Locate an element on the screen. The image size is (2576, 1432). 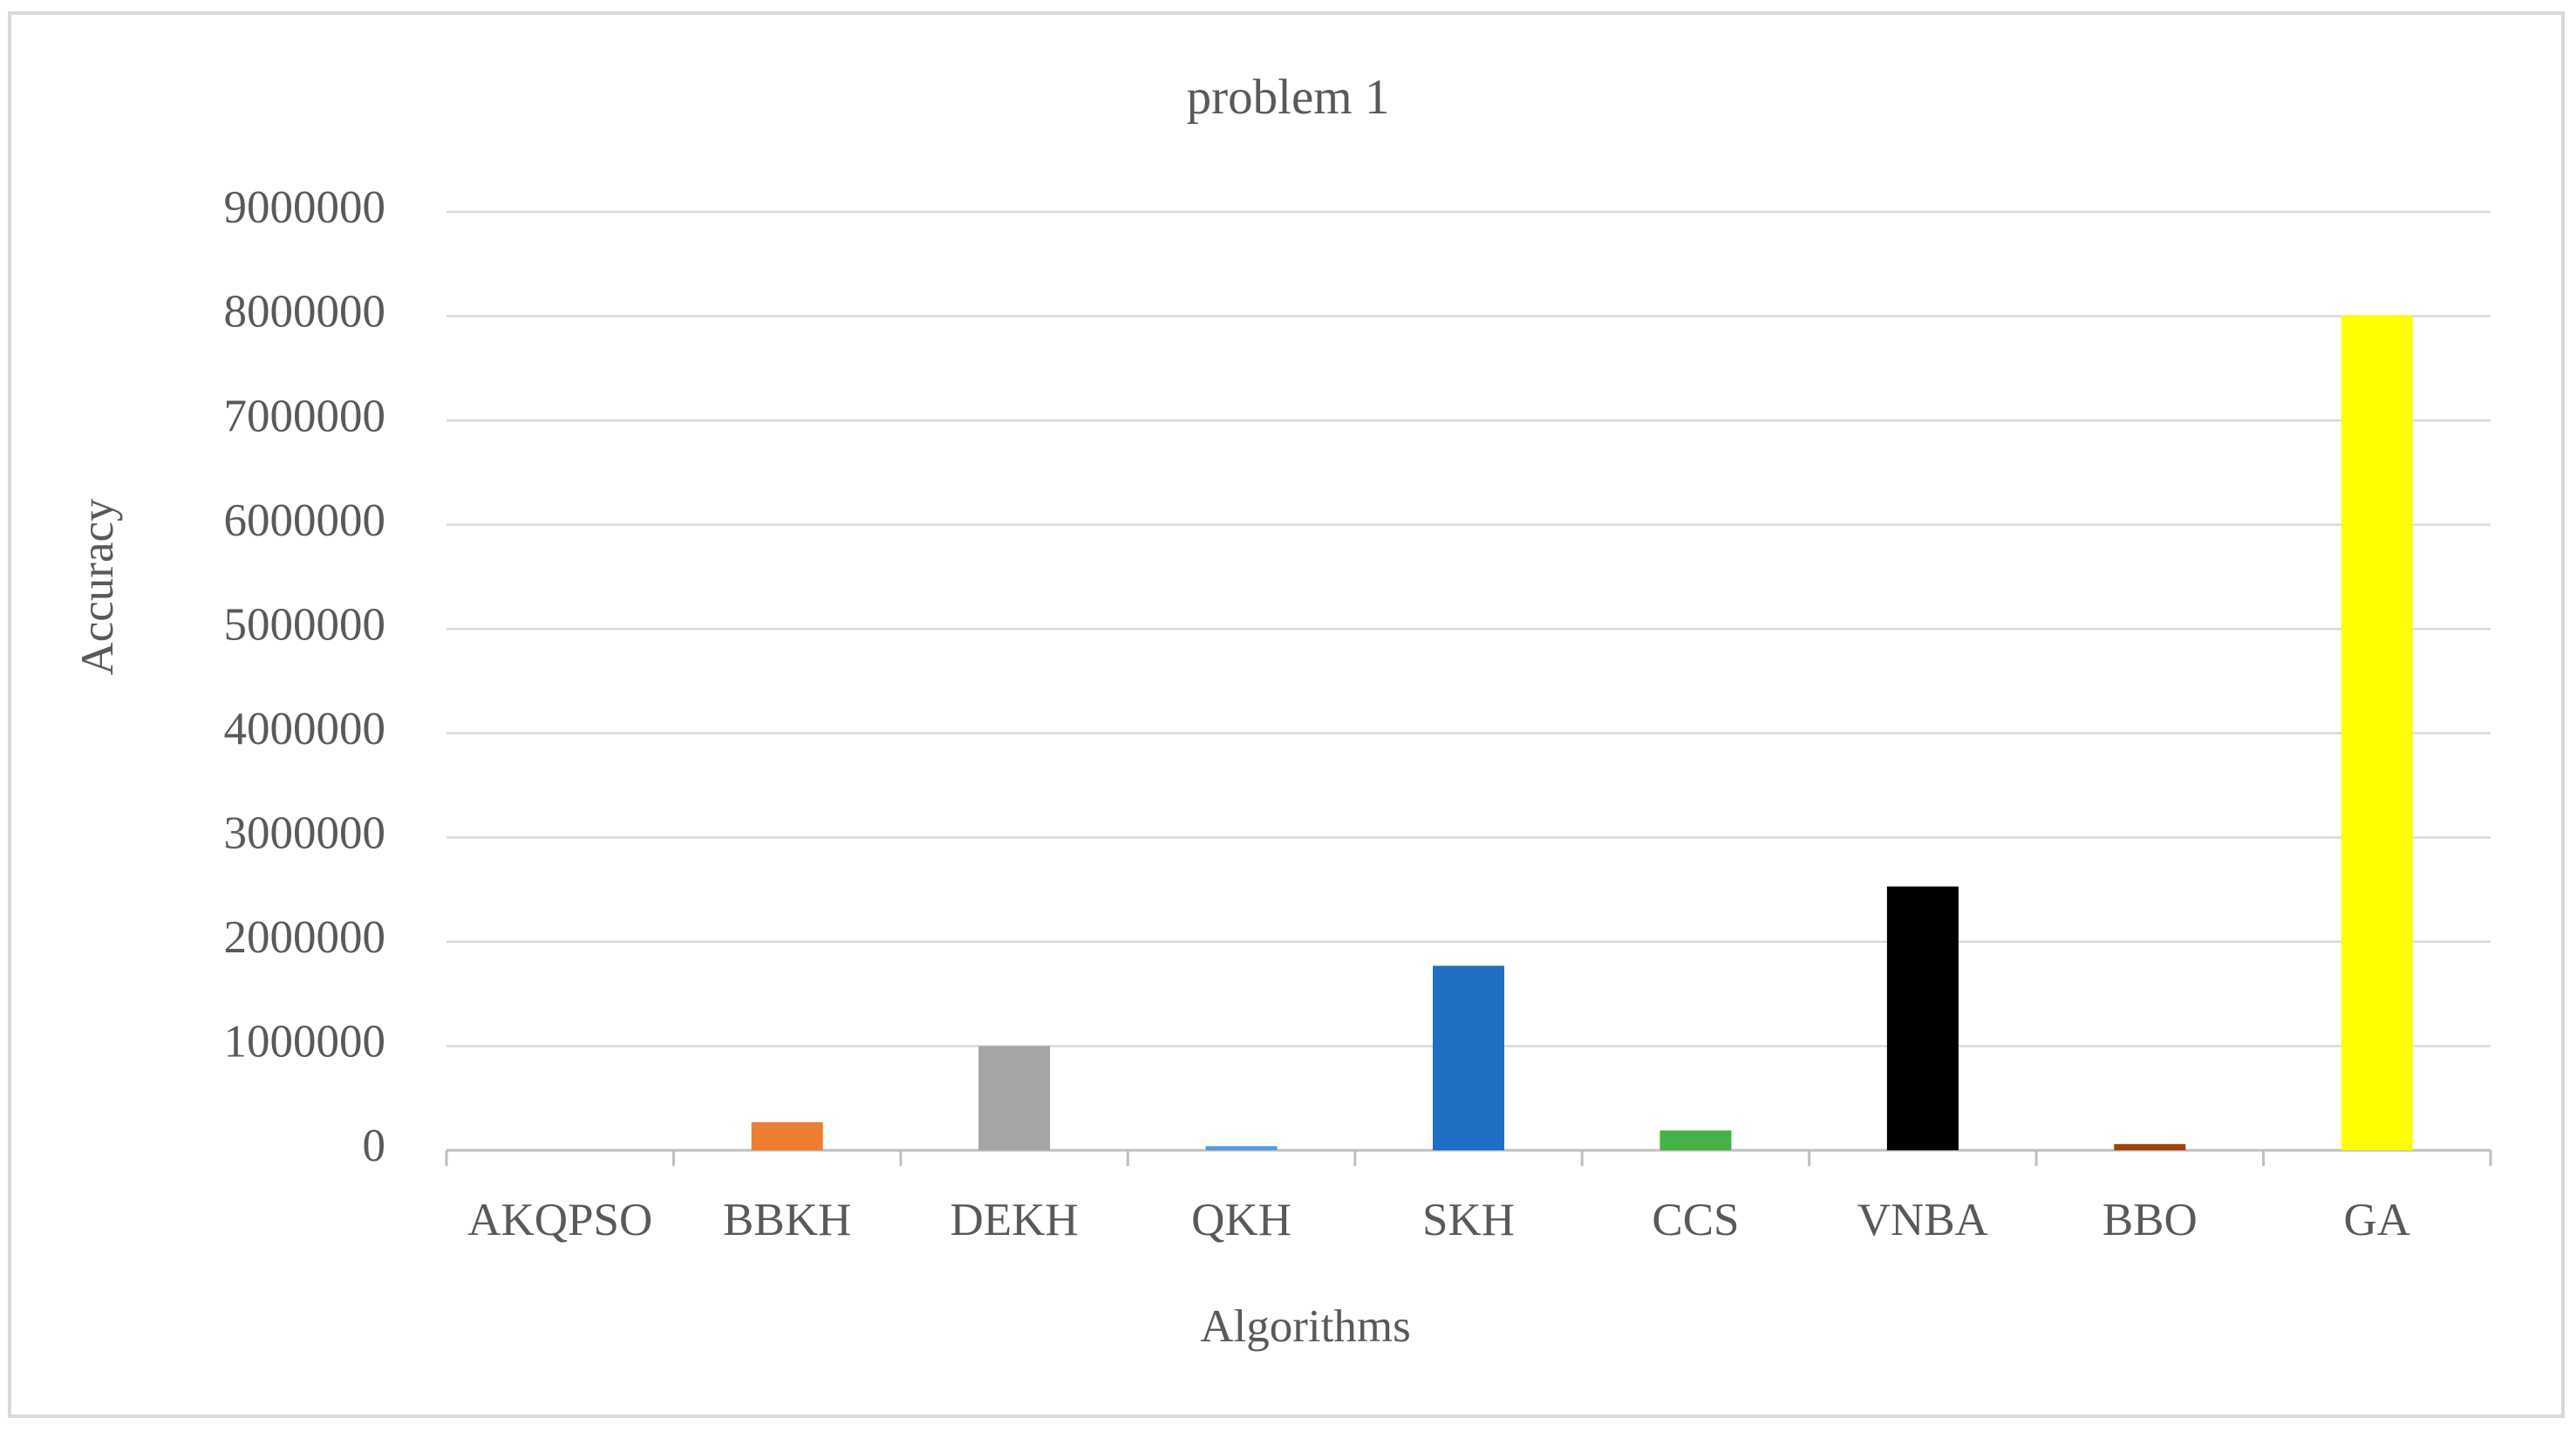
x-tick-label: CCS is located at coordinates (1695, 1220).